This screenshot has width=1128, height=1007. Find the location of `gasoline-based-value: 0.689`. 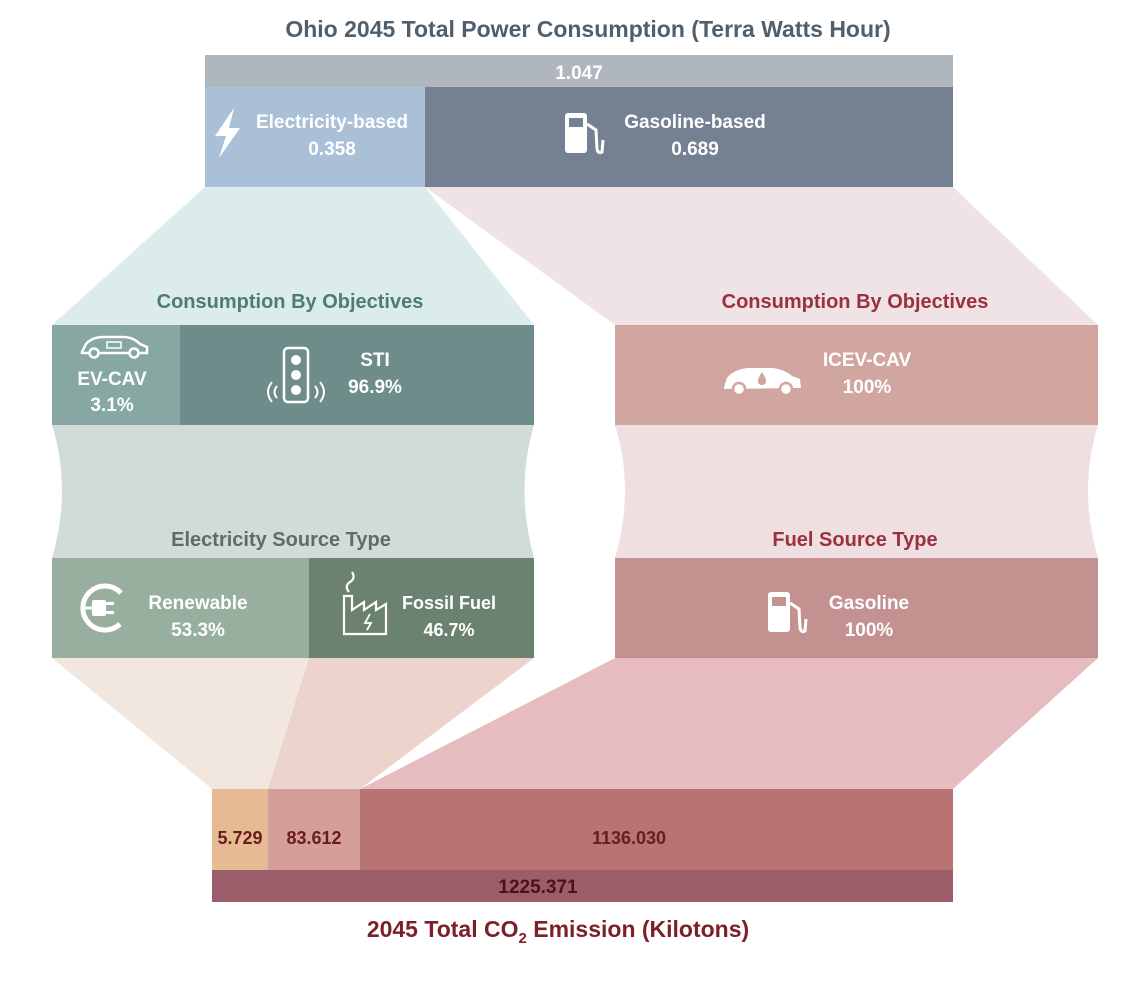

gasoline-based-value: 0.689 is located at coordinates (695, 149).